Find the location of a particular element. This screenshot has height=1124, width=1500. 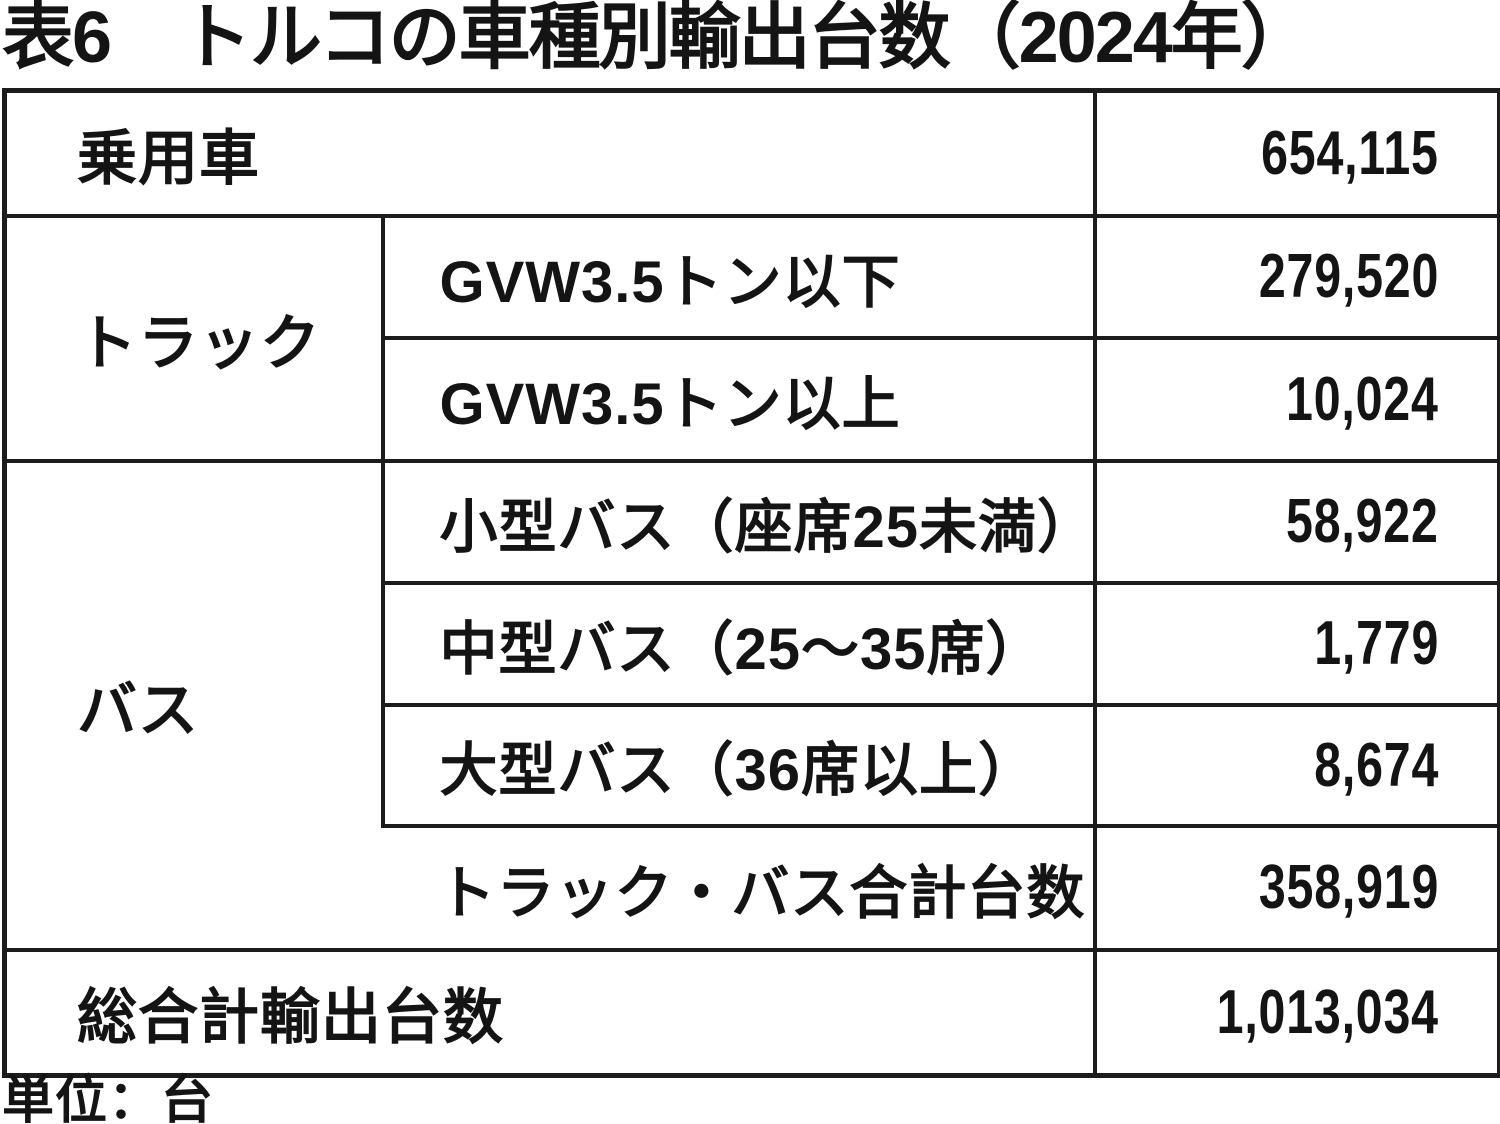

value-cell-passenger-cars: 654,115 is located at coordinates (1296, 153).